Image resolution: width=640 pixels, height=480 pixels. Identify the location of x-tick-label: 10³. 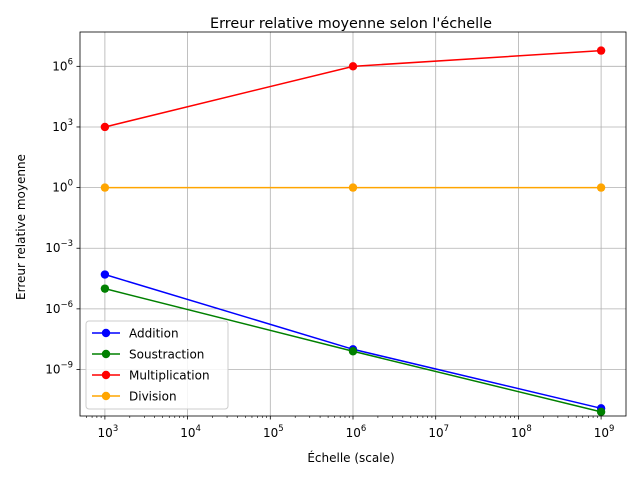
(108, 432).